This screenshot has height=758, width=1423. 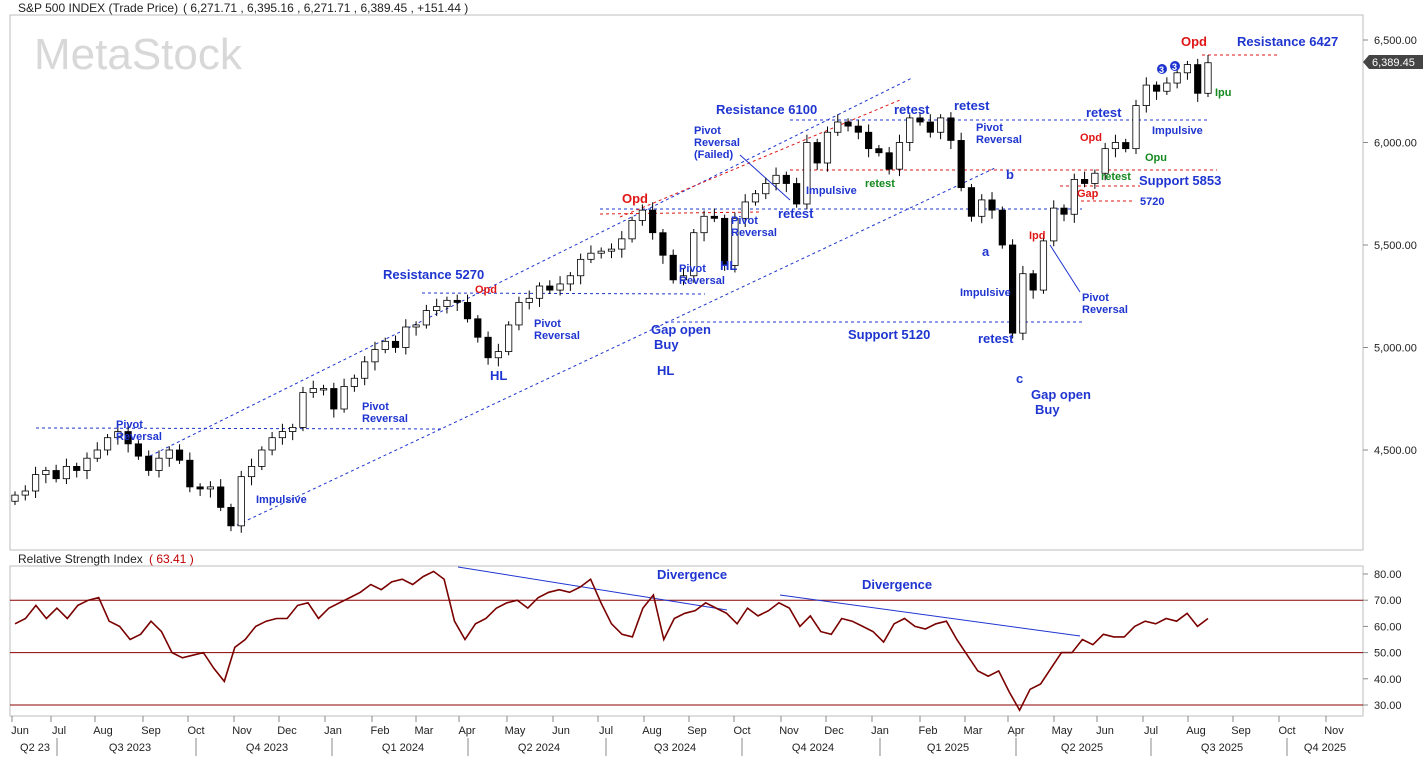 I want to click on label-pivot-6: Pivot, so click(x=547, y=324).